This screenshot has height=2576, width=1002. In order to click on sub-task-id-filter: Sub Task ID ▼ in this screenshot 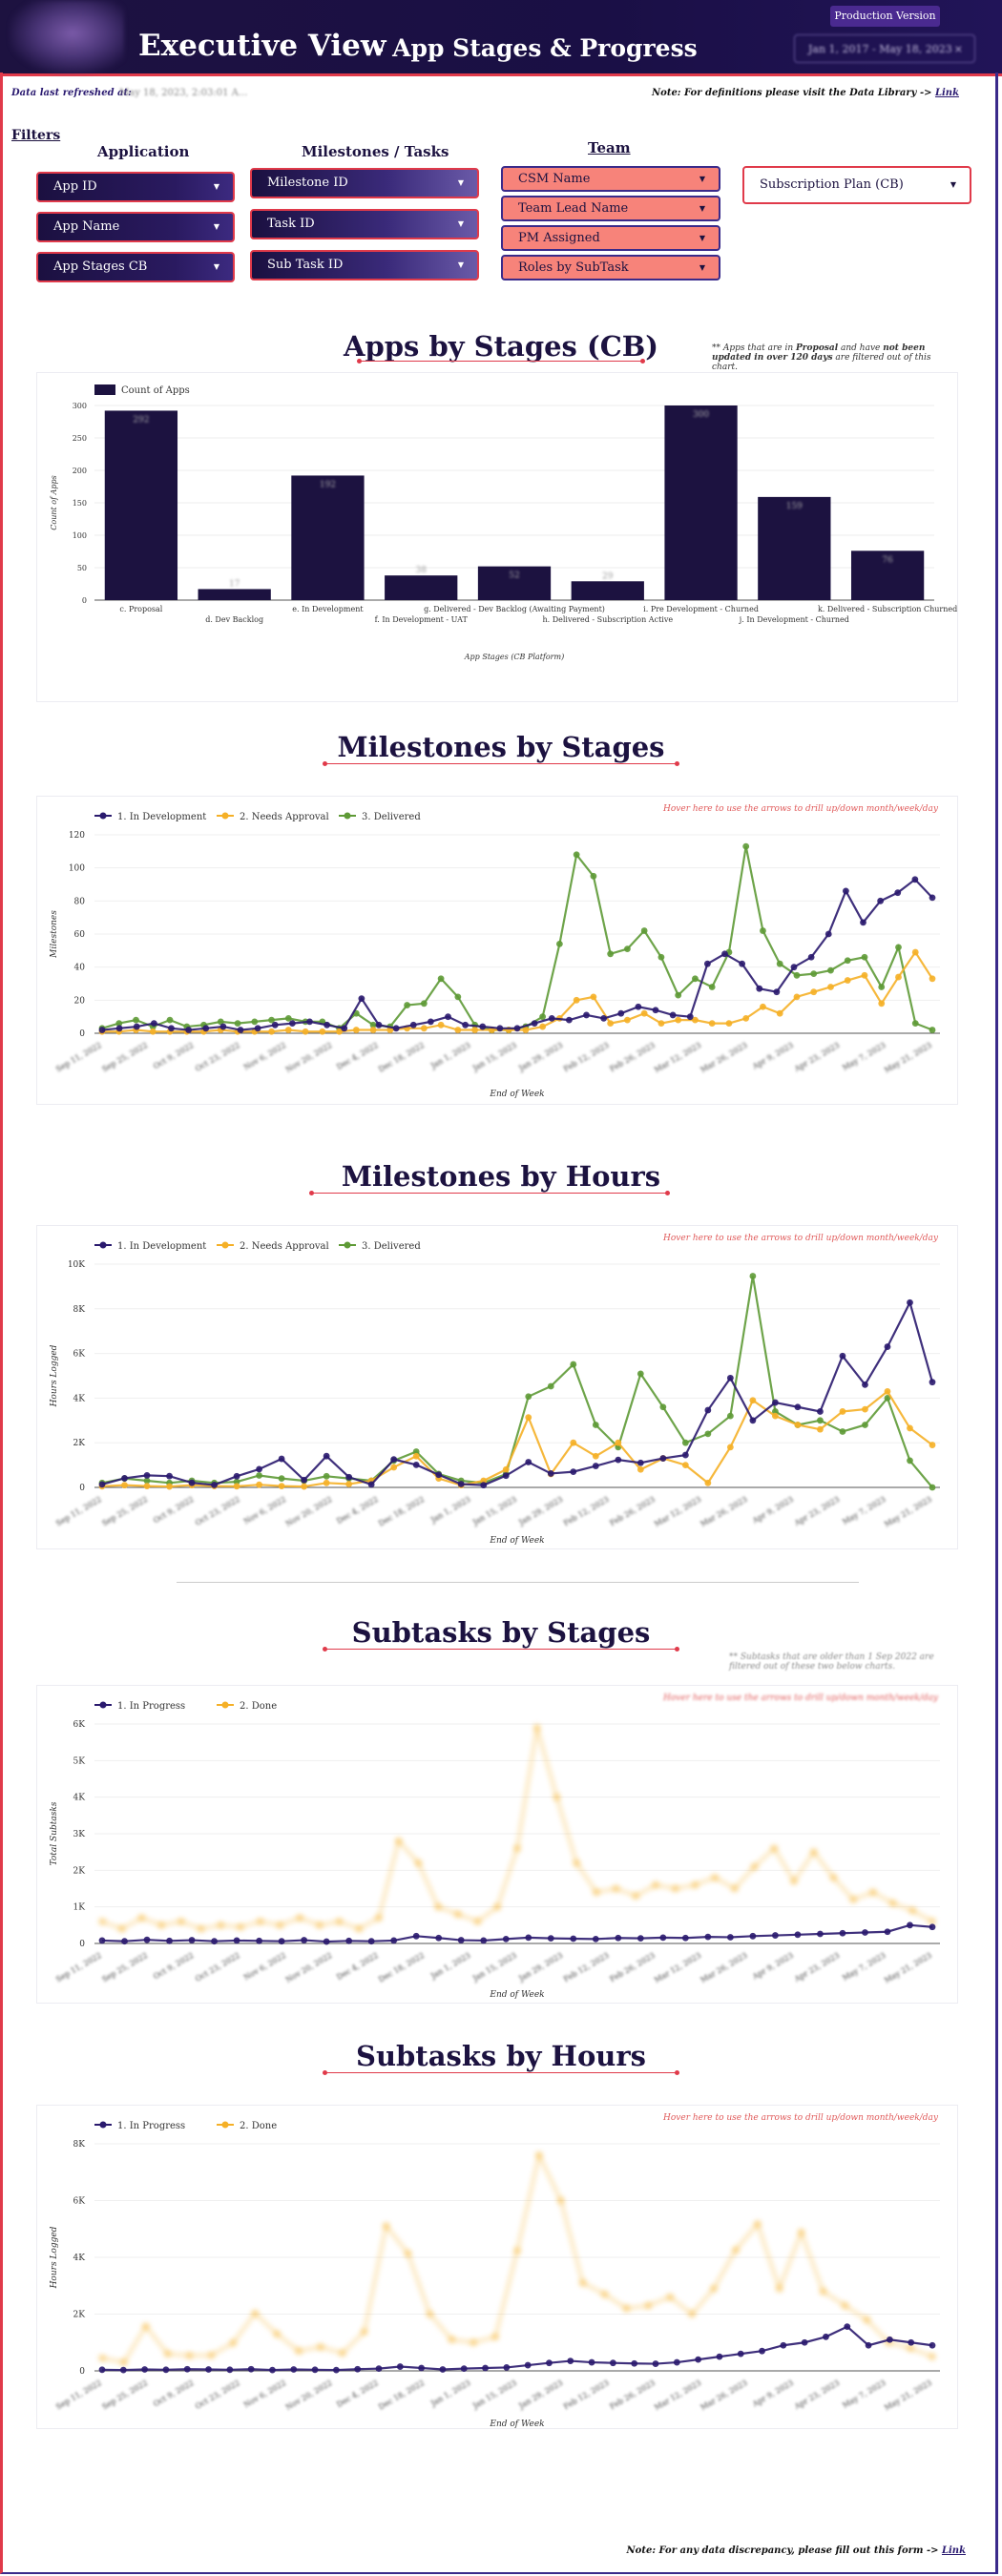, I will do `click(364, 265)`.